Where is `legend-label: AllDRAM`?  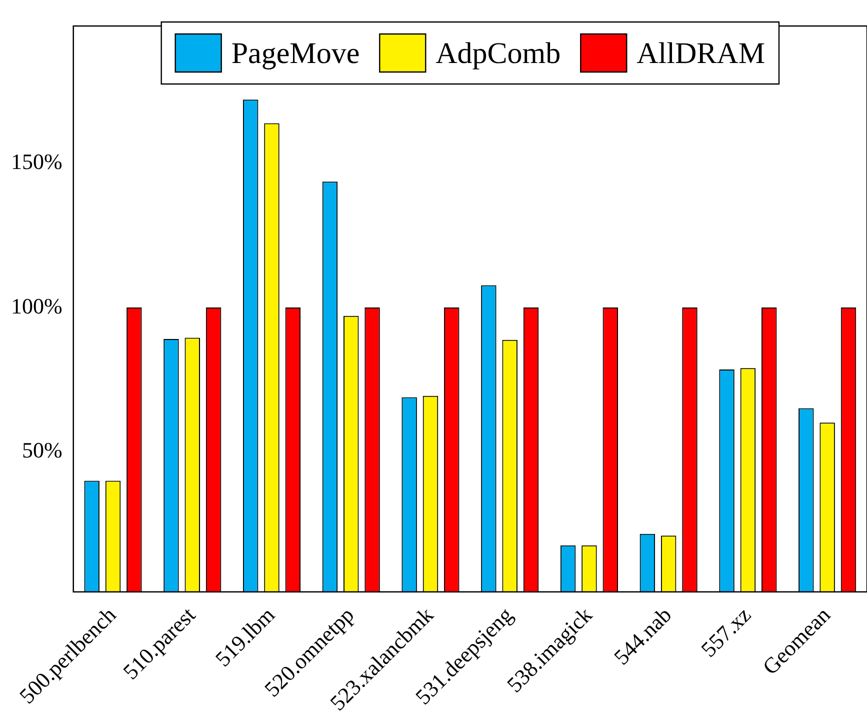 legend-label: AllDRAM is located at coordinates (701, 53).